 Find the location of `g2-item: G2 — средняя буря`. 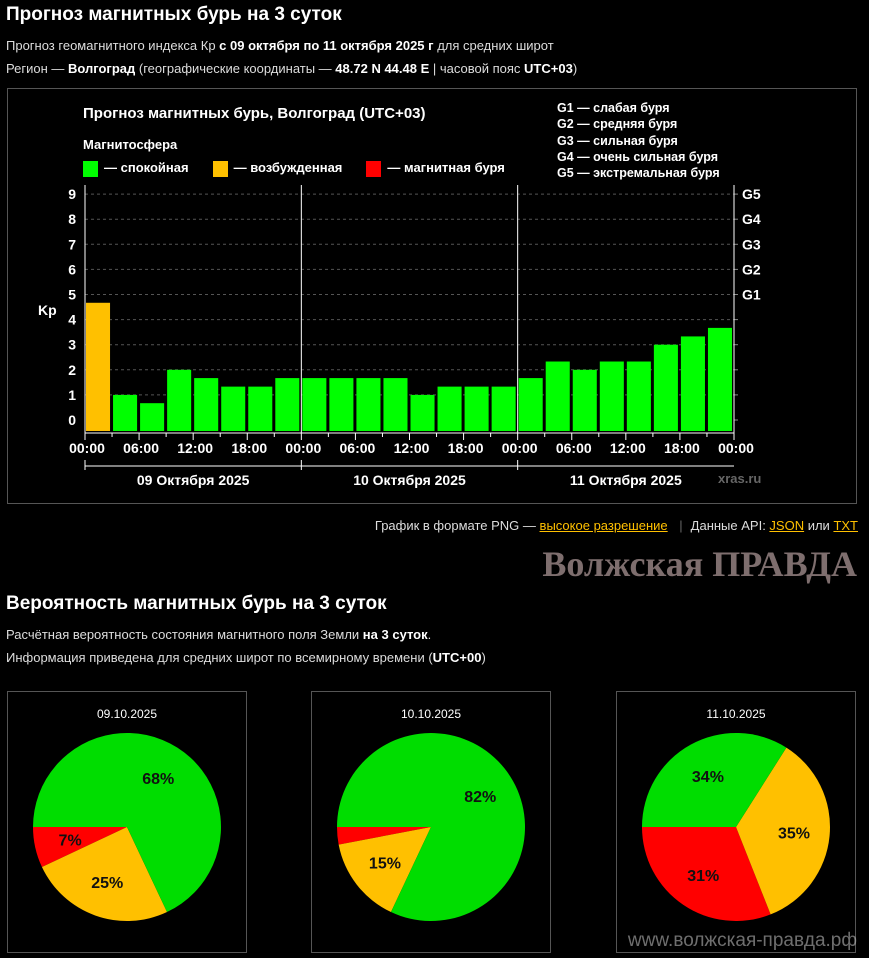

g2-item: G2 — средняя буря is located at coordinates (617, 124).